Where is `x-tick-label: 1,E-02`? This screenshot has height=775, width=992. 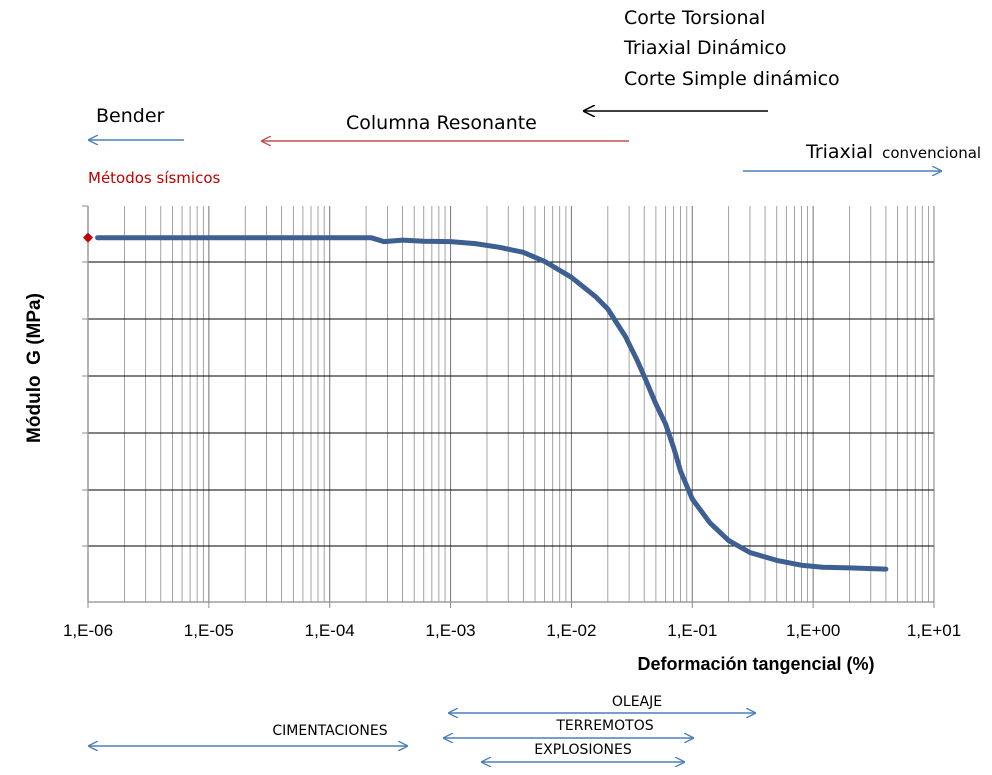 x-tick-label: 1,E-02 is located at coordinates (571, 630).